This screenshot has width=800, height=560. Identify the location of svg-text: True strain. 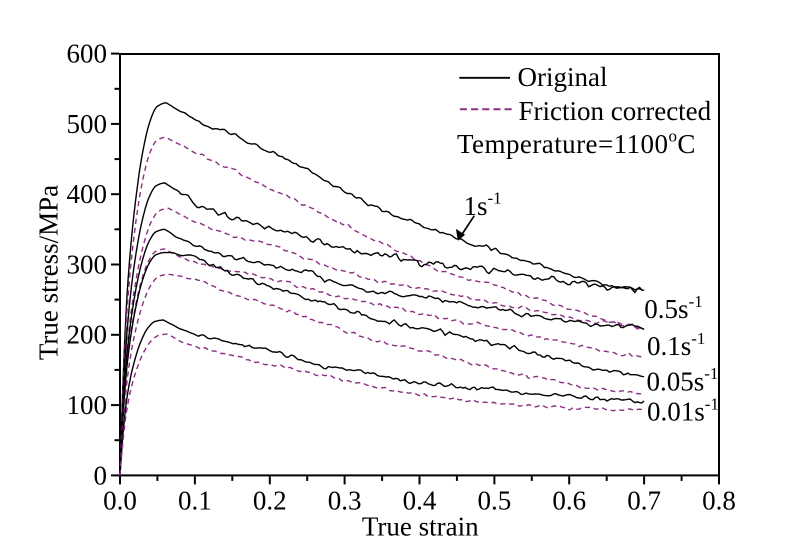
(420, 527).